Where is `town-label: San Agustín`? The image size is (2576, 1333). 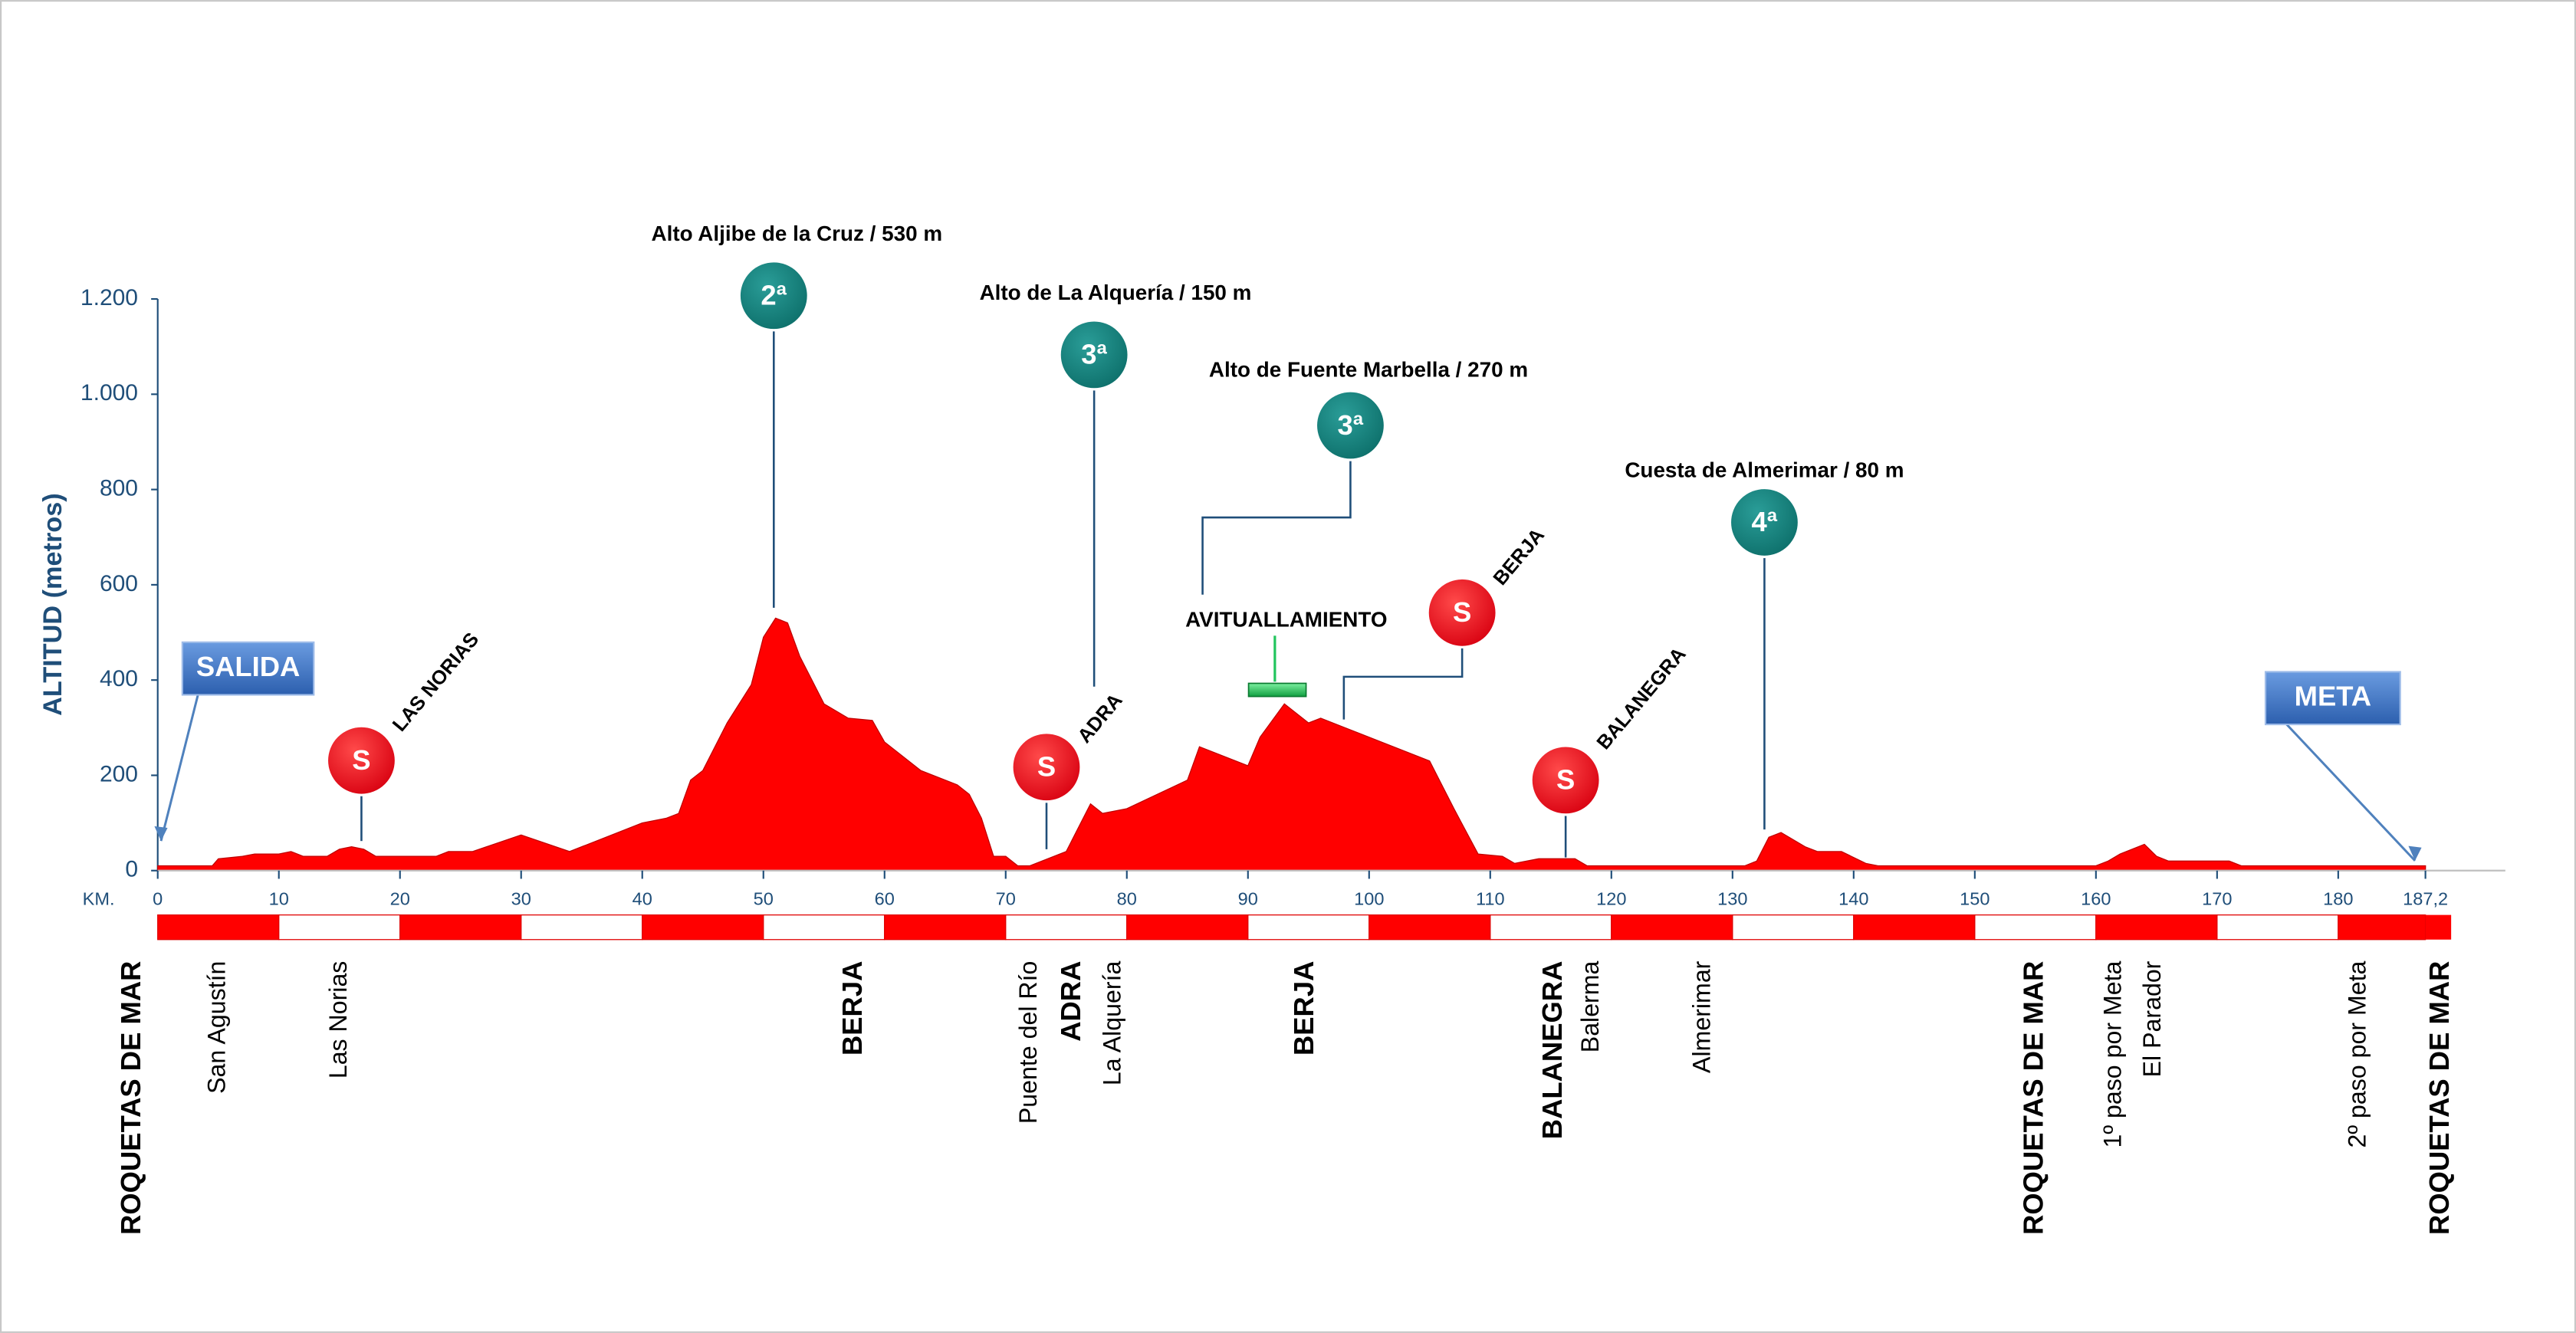 town-label: San Agustín is located at coordinates (216, 1028).